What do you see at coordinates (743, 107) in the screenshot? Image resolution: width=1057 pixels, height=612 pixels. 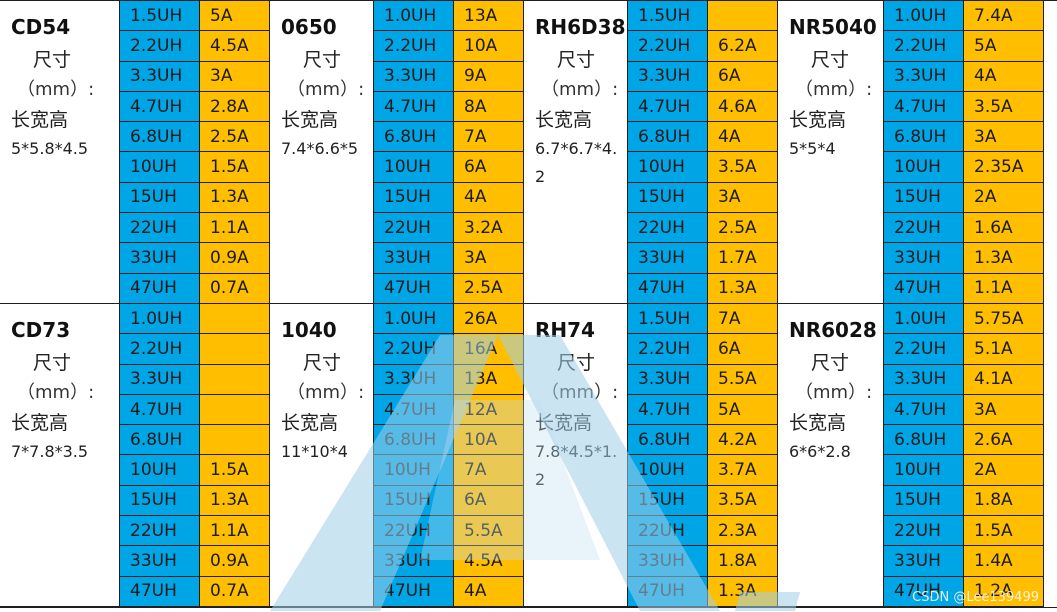 I see `current-cell: 4.6A` at bounding box center [743, 107].